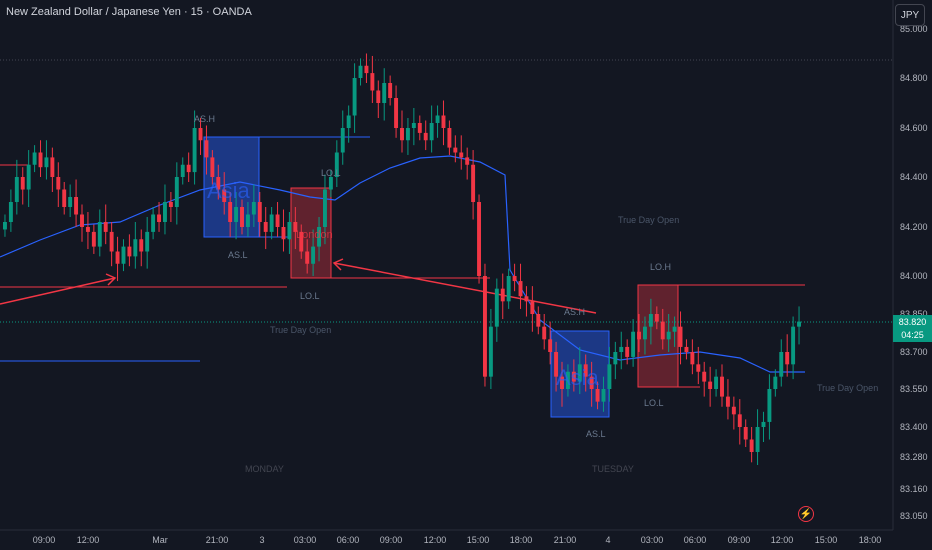 The image size is (932, 550). I want to click on price-tick-label: 84.600, so click(914, 128).